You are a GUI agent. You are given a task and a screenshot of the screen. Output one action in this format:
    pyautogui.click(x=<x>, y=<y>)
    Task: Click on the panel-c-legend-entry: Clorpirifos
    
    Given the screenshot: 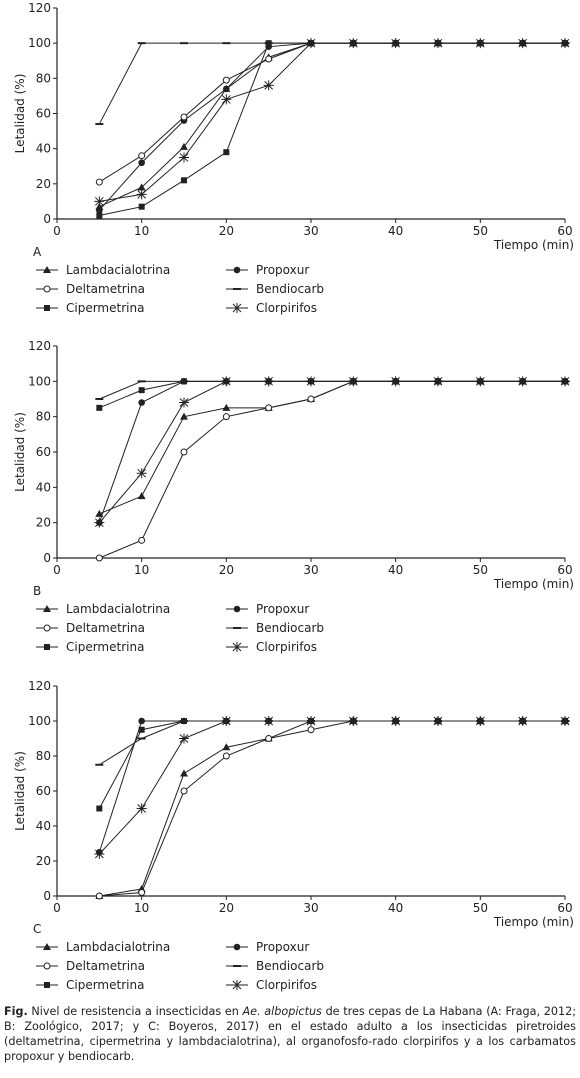 What is the action you would take?
    pyautogui.click(x=271, y=985)
    